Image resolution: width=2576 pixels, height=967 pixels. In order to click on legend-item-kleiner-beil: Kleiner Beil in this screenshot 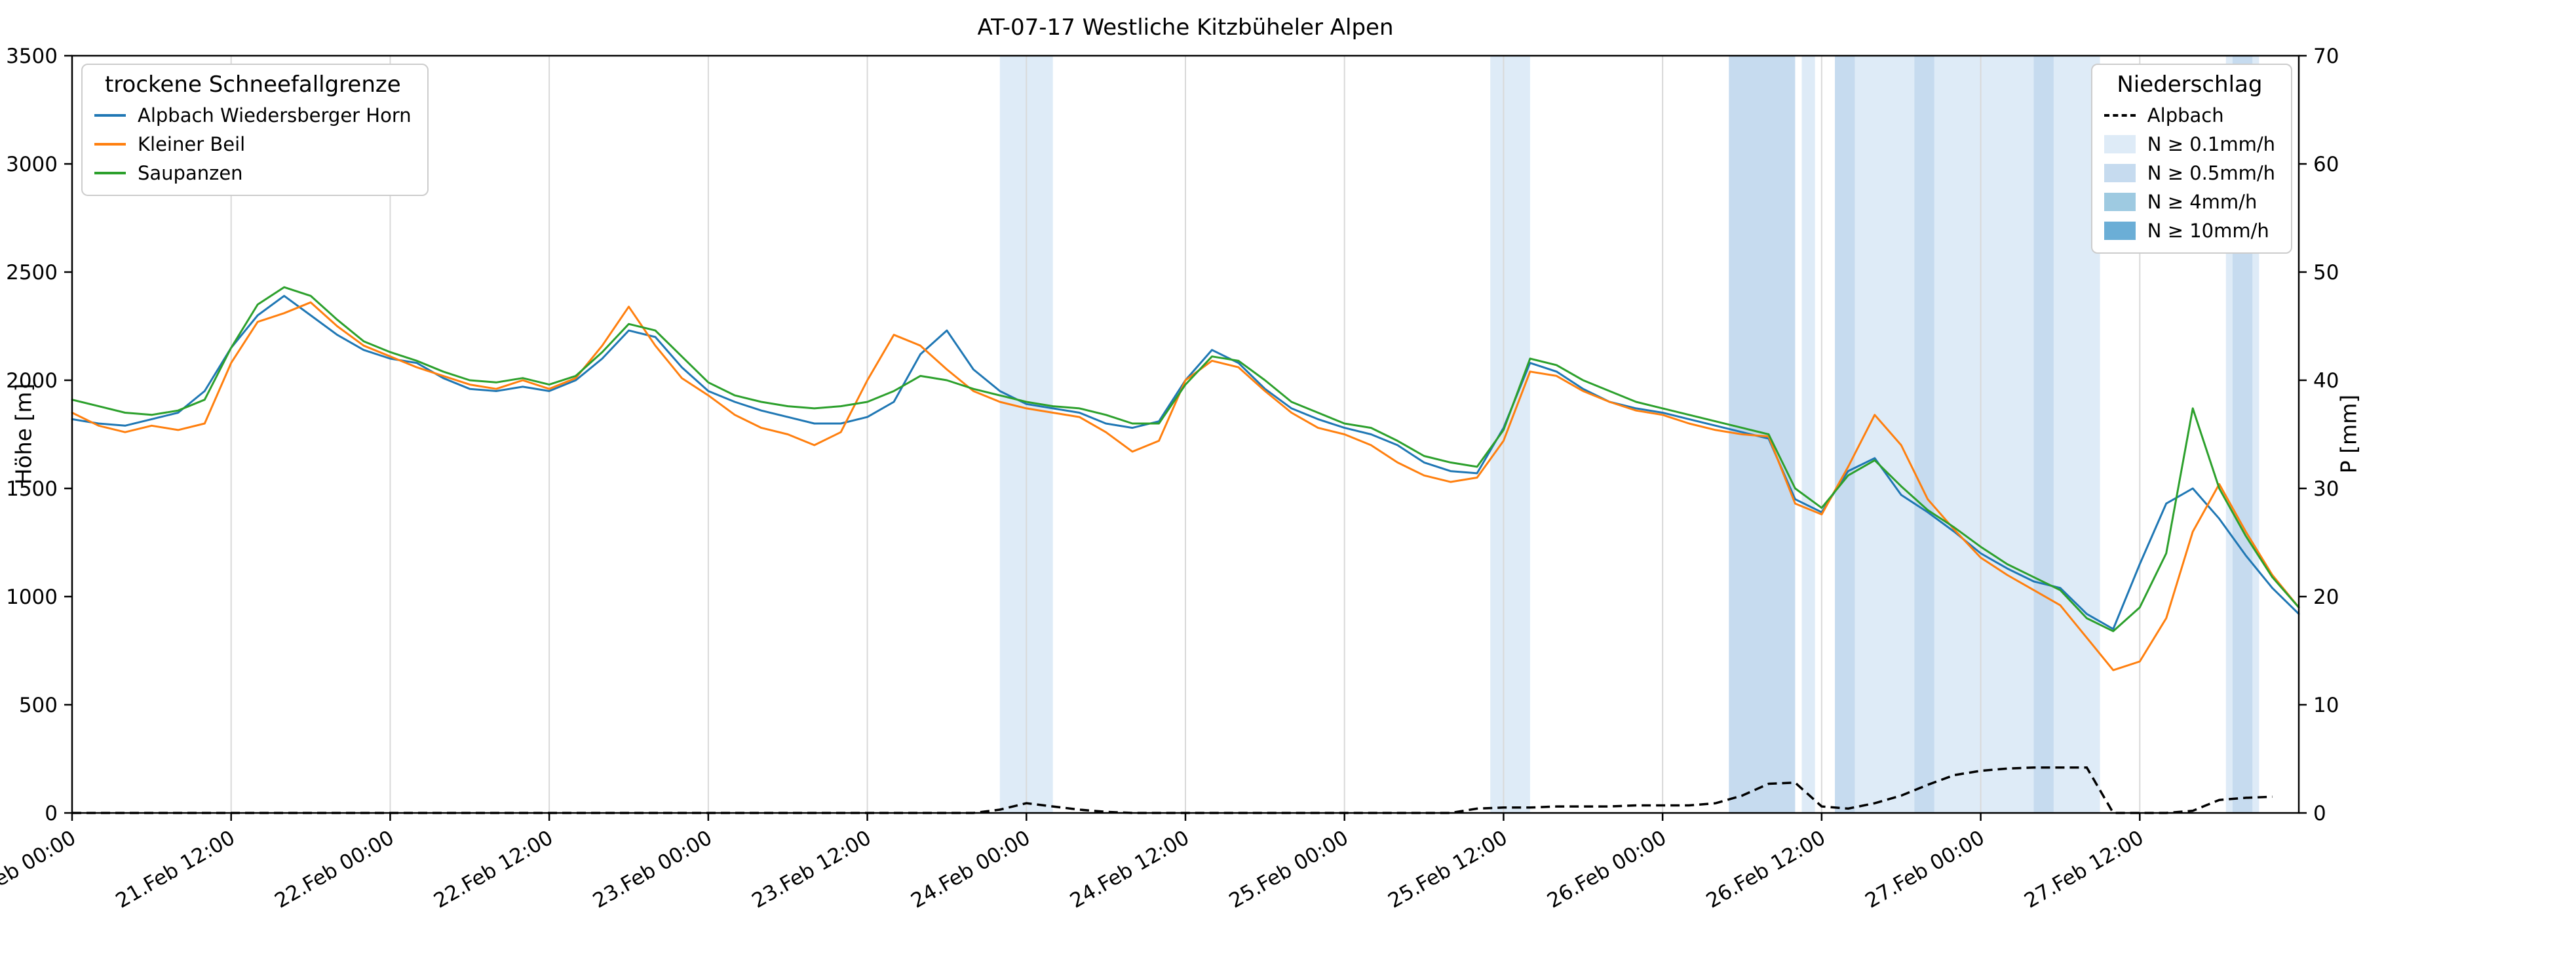, I will do `click(253, 144)`.